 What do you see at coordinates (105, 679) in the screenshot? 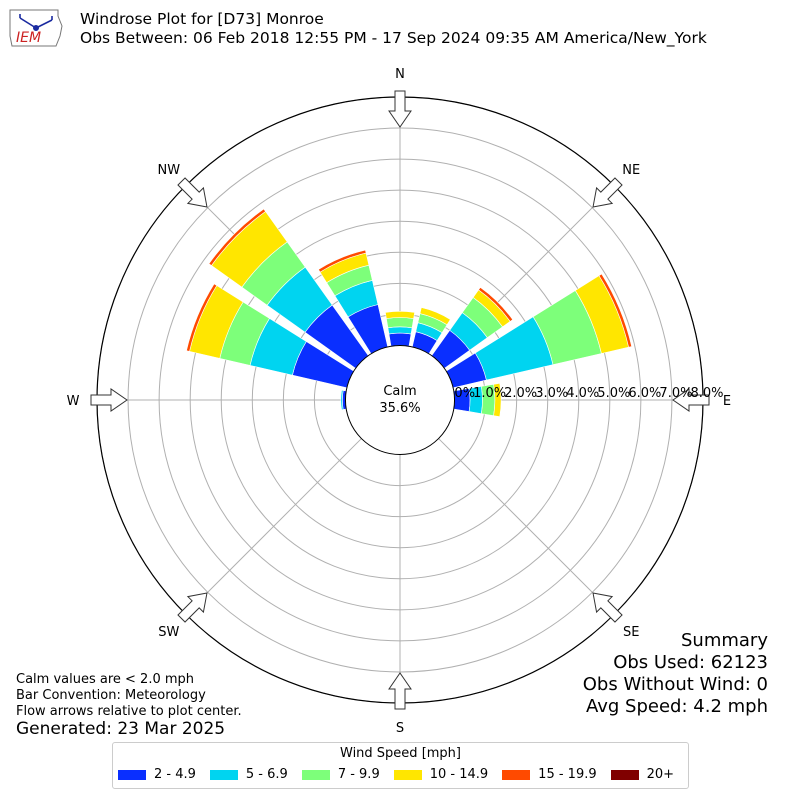
I see `note-calm: Calm values are < 2.0 mph` at bounding box center [105, 679].